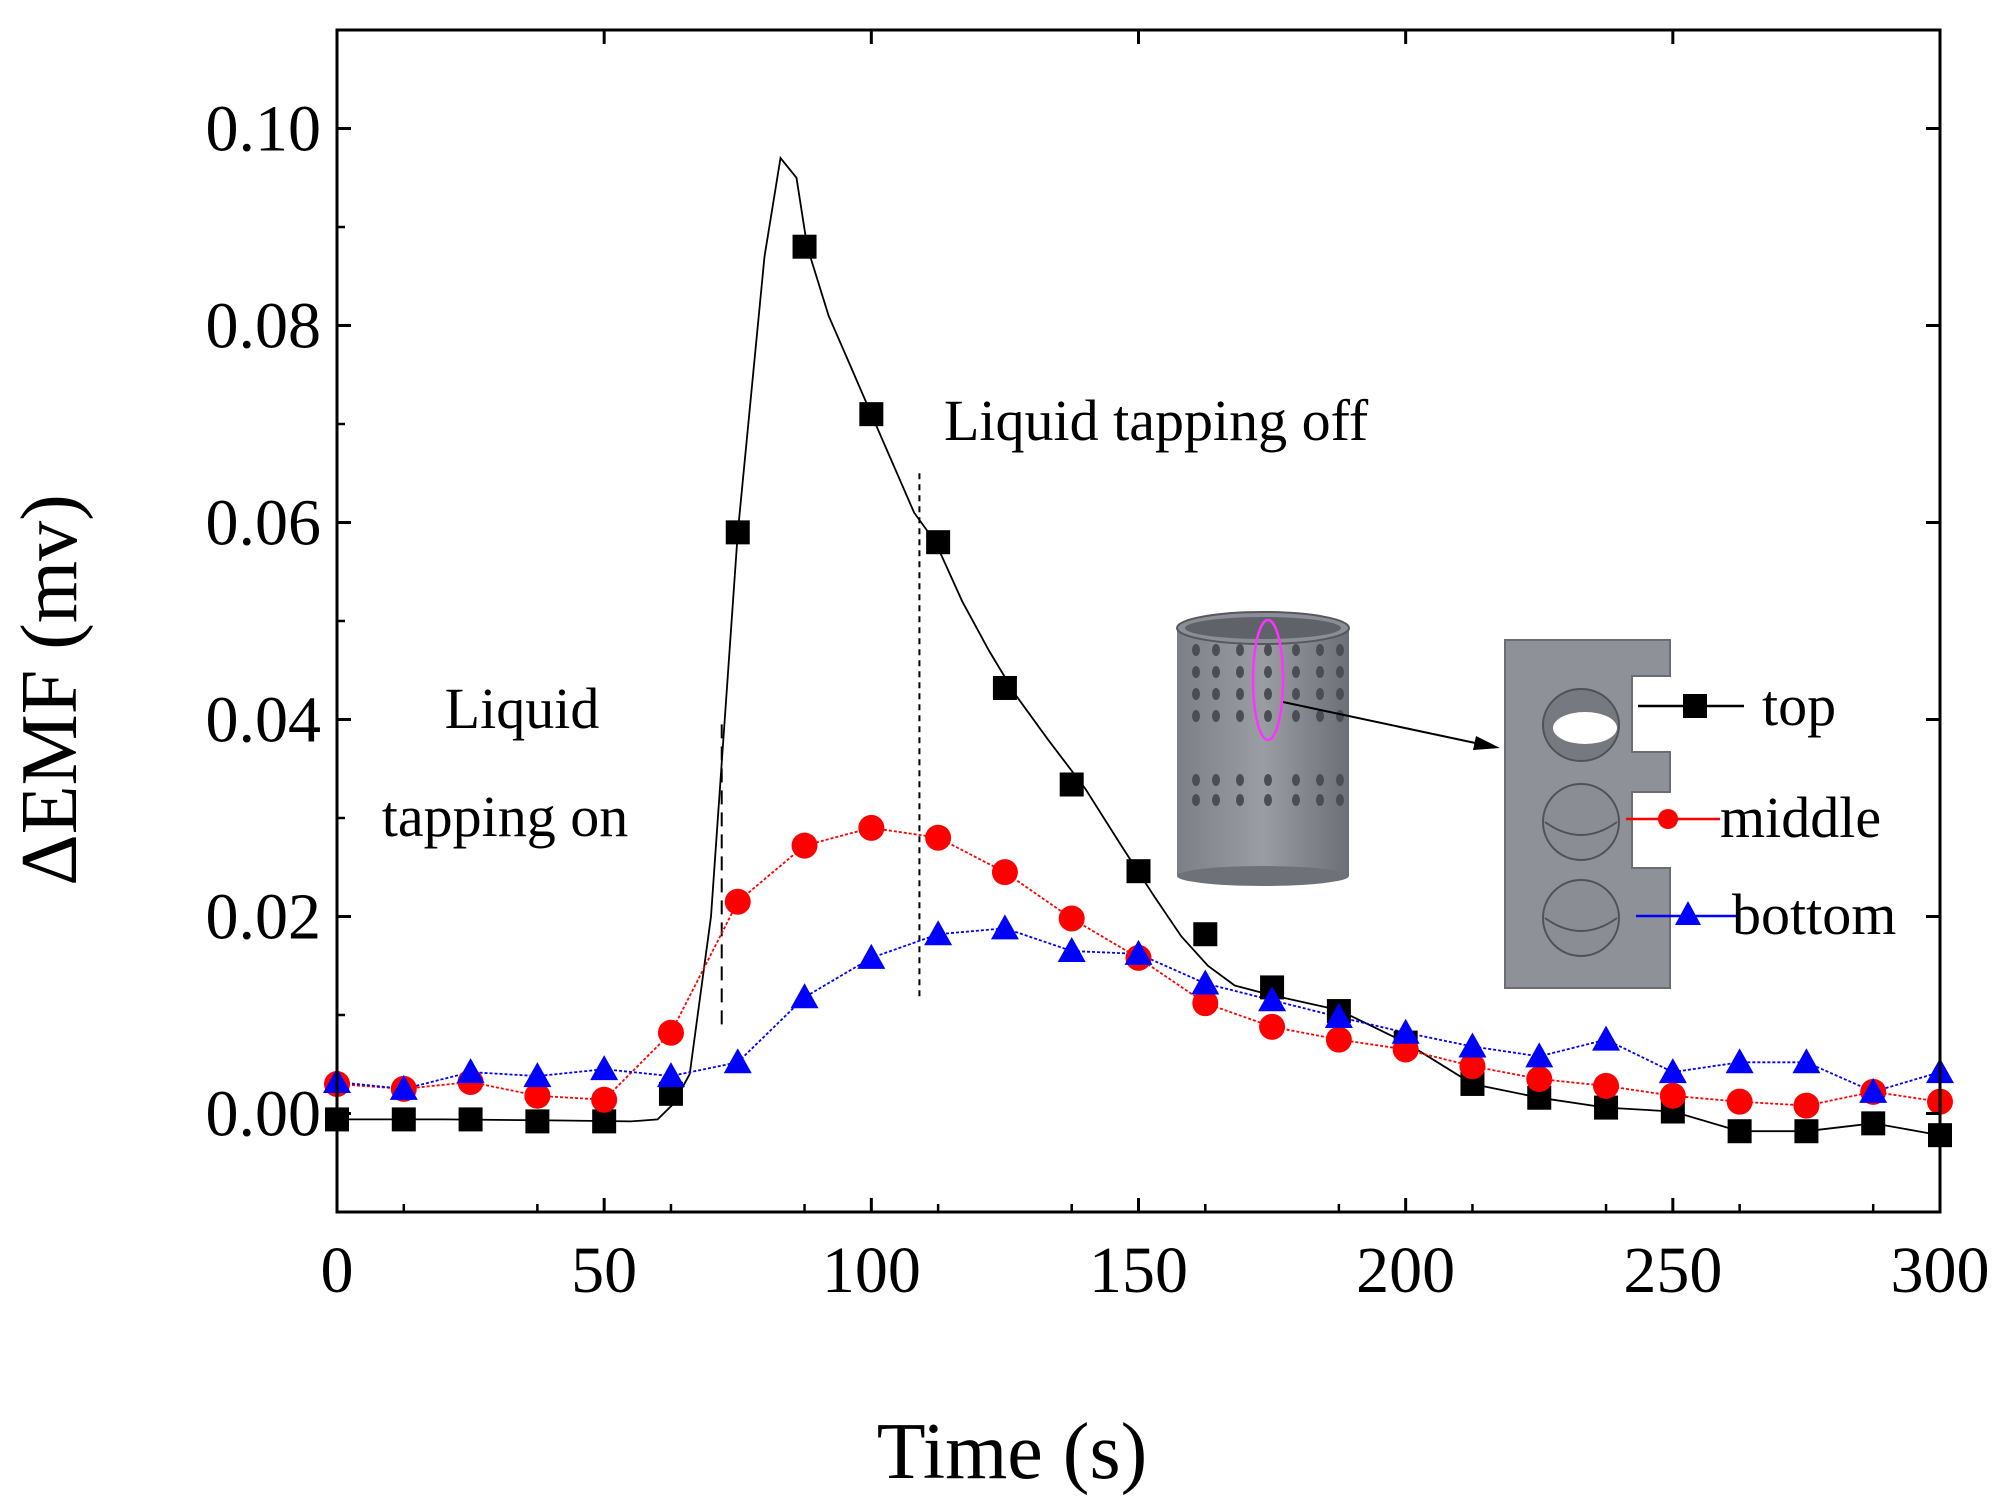  What do you see at coordinates (1405, 1270) in the screenshot?
I see `x-tick-label: 200` at bounding box center [1405, 1270].